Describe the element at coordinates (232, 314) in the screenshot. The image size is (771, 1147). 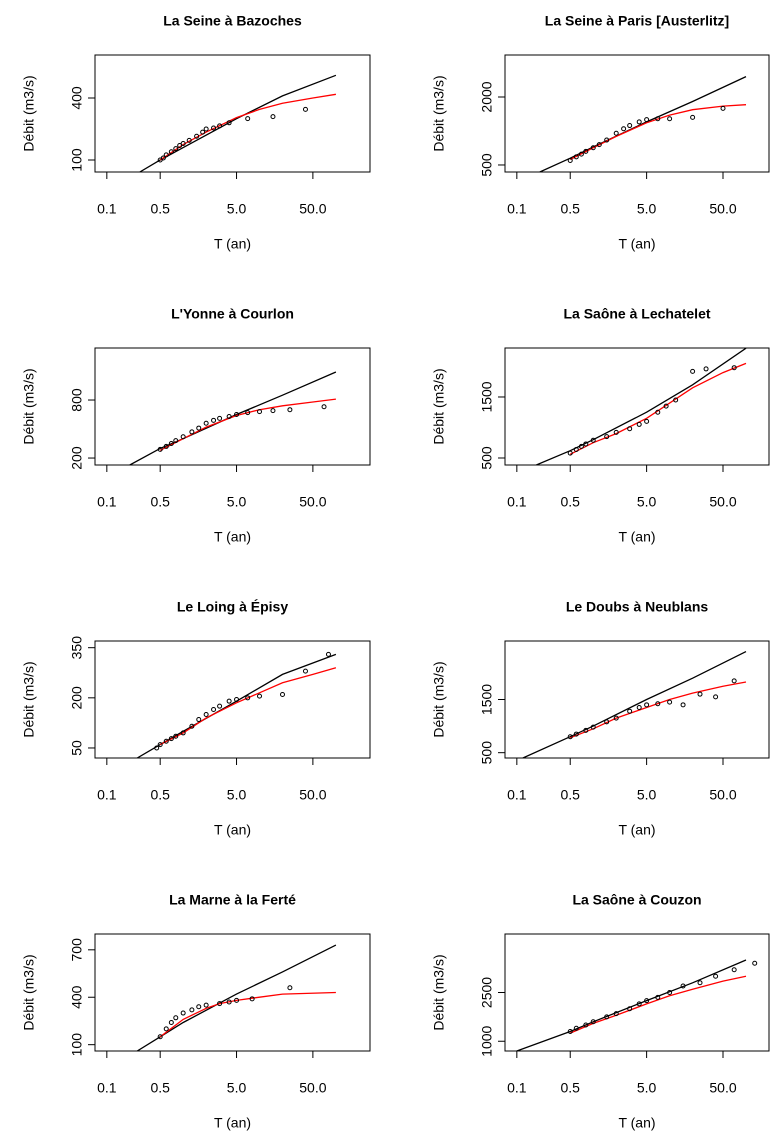
I see `panel-title: L'Yonne à Courlon` at that location.